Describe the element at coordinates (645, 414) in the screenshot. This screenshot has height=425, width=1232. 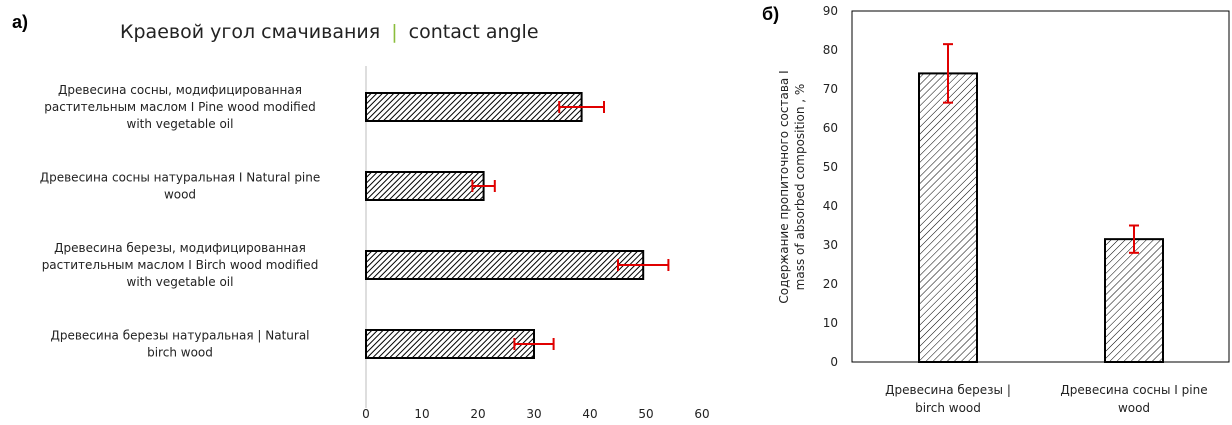
I see `panel-a-x-tick-label: 50` at that location.